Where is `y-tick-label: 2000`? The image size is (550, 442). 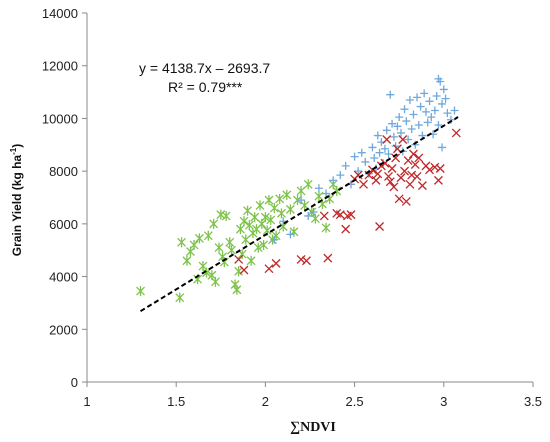
y-tick-label: 2000 is located at coordinates (63, 329).